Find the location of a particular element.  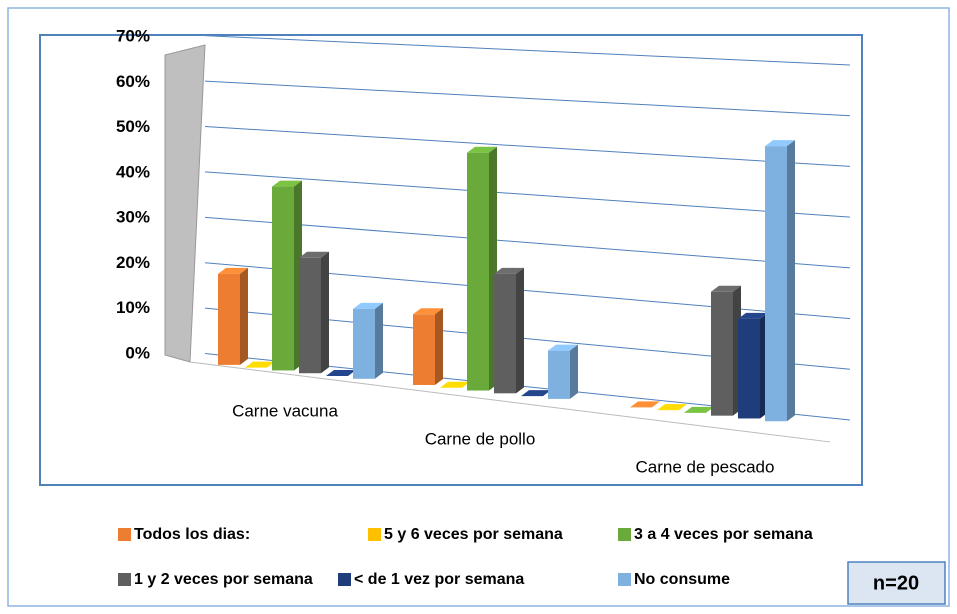

y-tick-label: 0% is located at coordinates (137, 352).